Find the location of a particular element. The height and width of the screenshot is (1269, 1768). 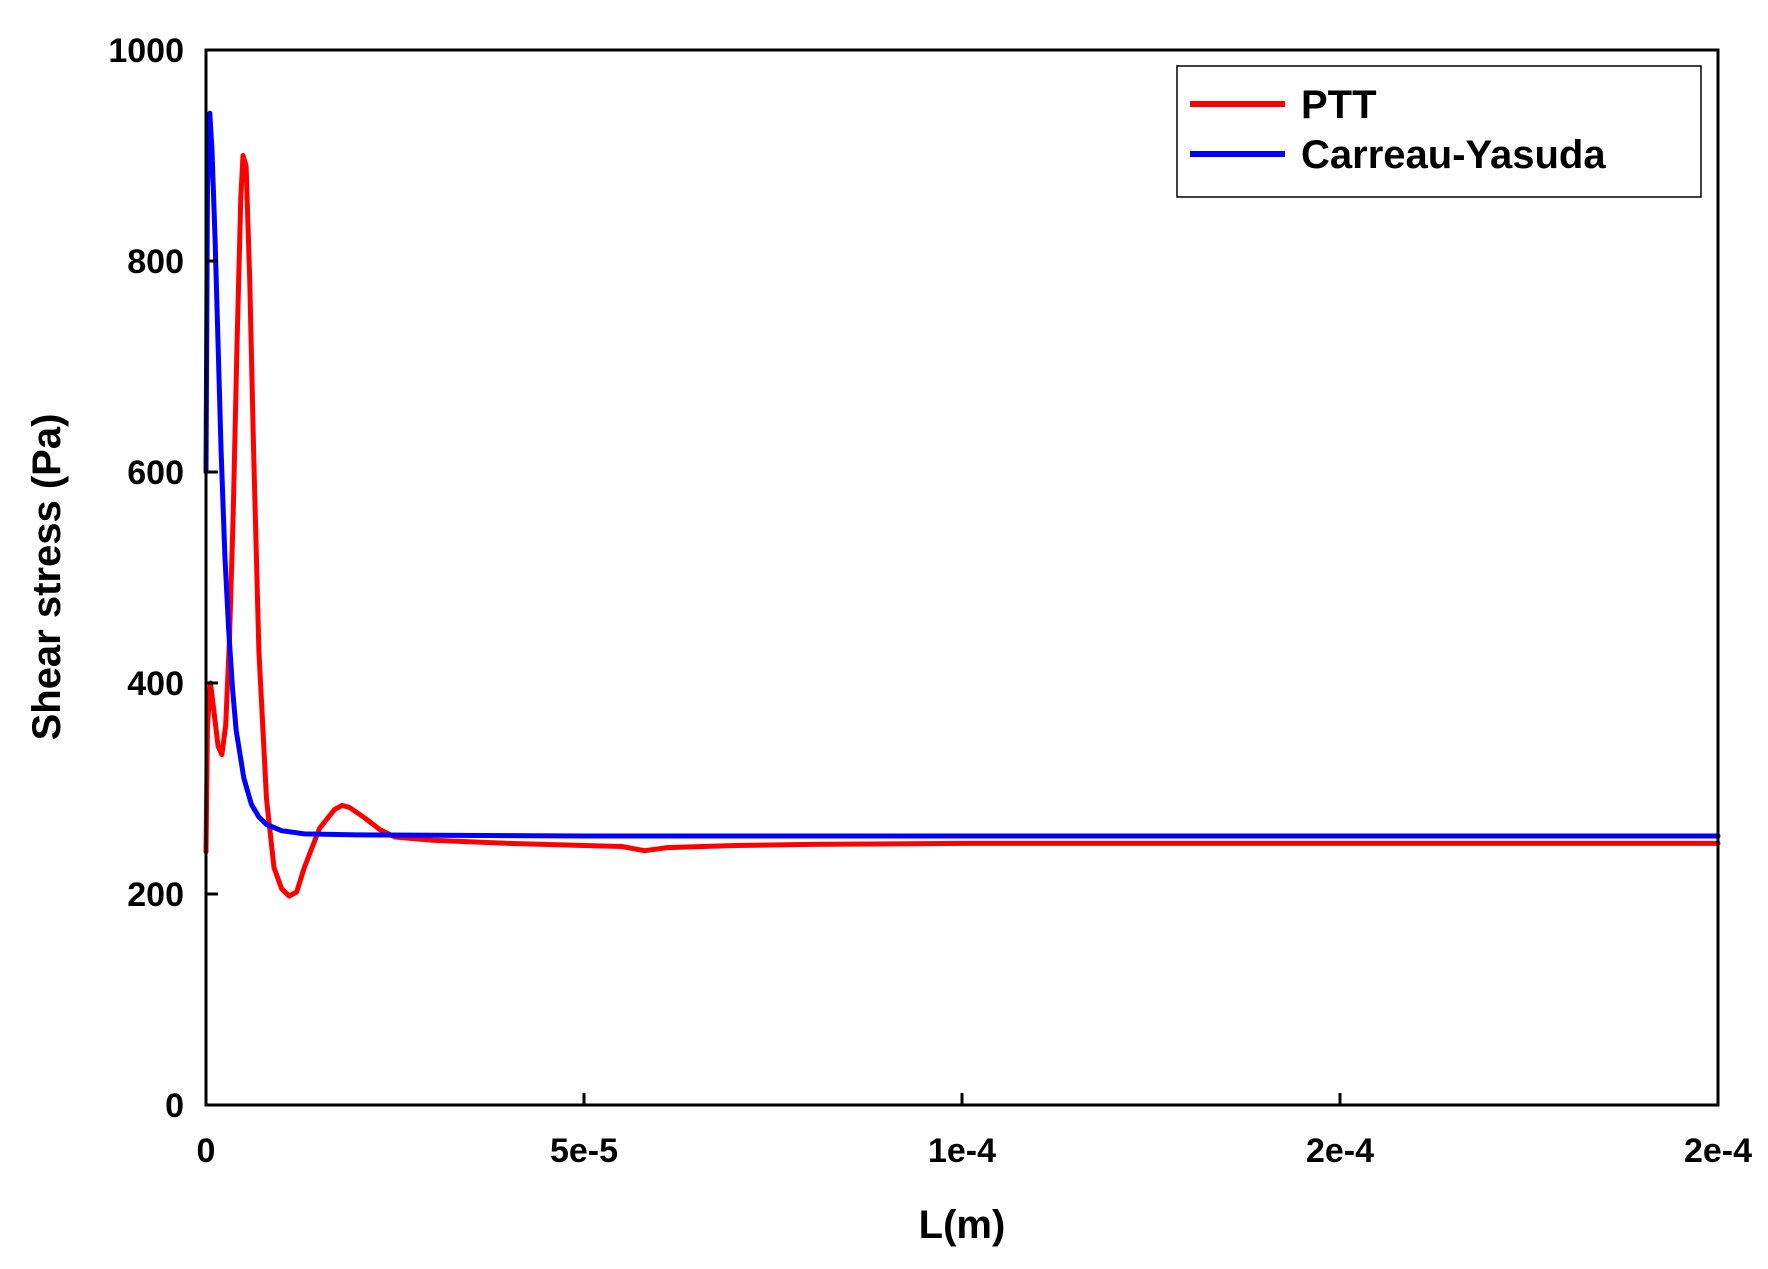

legend-label: Carreau-Yasuda is located at coordinates (1453, 155).